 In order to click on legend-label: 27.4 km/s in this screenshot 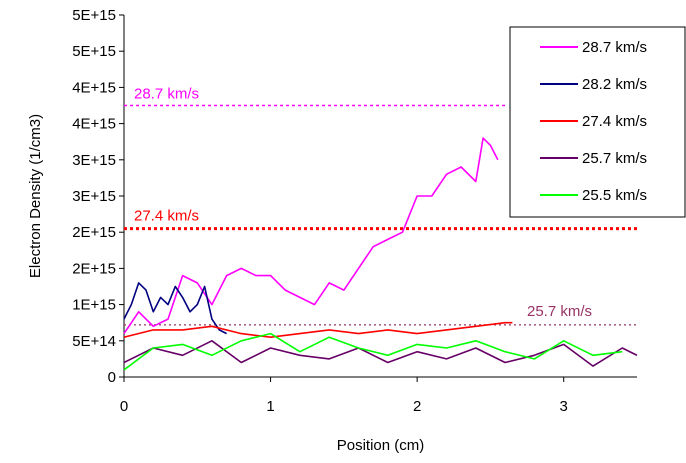, I will do `click(614, 121)`.